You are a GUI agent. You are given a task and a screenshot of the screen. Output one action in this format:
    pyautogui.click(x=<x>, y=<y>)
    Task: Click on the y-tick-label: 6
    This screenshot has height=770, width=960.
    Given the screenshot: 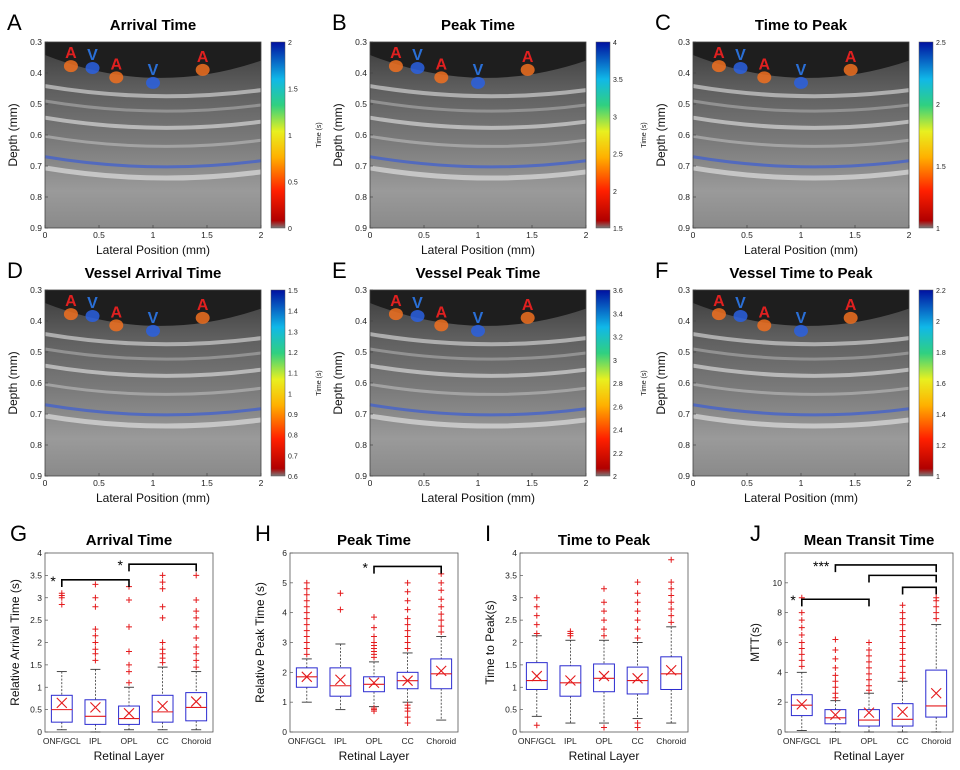 What is the action you would take?
    pyautogui.click(x=284, y=553)
    